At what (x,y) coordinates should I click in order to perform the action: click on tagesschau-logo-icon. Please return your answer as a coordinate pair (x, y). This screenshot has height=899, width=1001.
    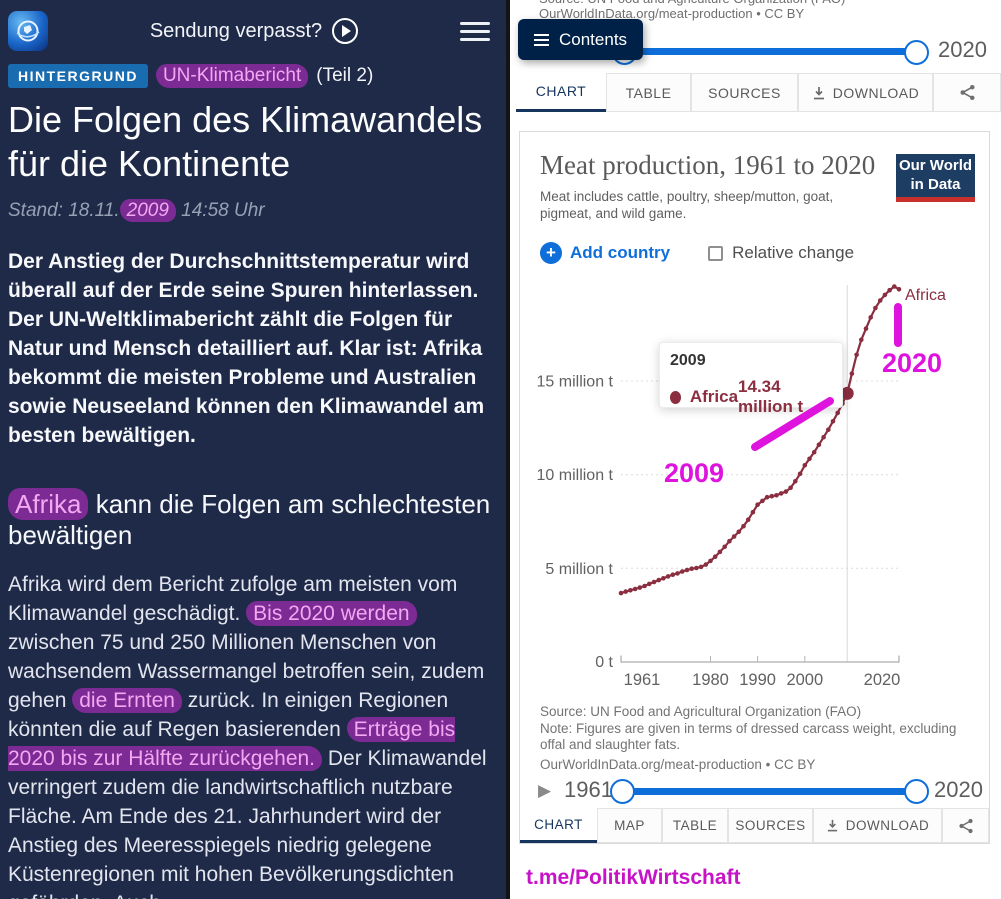
    Looking at the image, I should click on (28, 31).